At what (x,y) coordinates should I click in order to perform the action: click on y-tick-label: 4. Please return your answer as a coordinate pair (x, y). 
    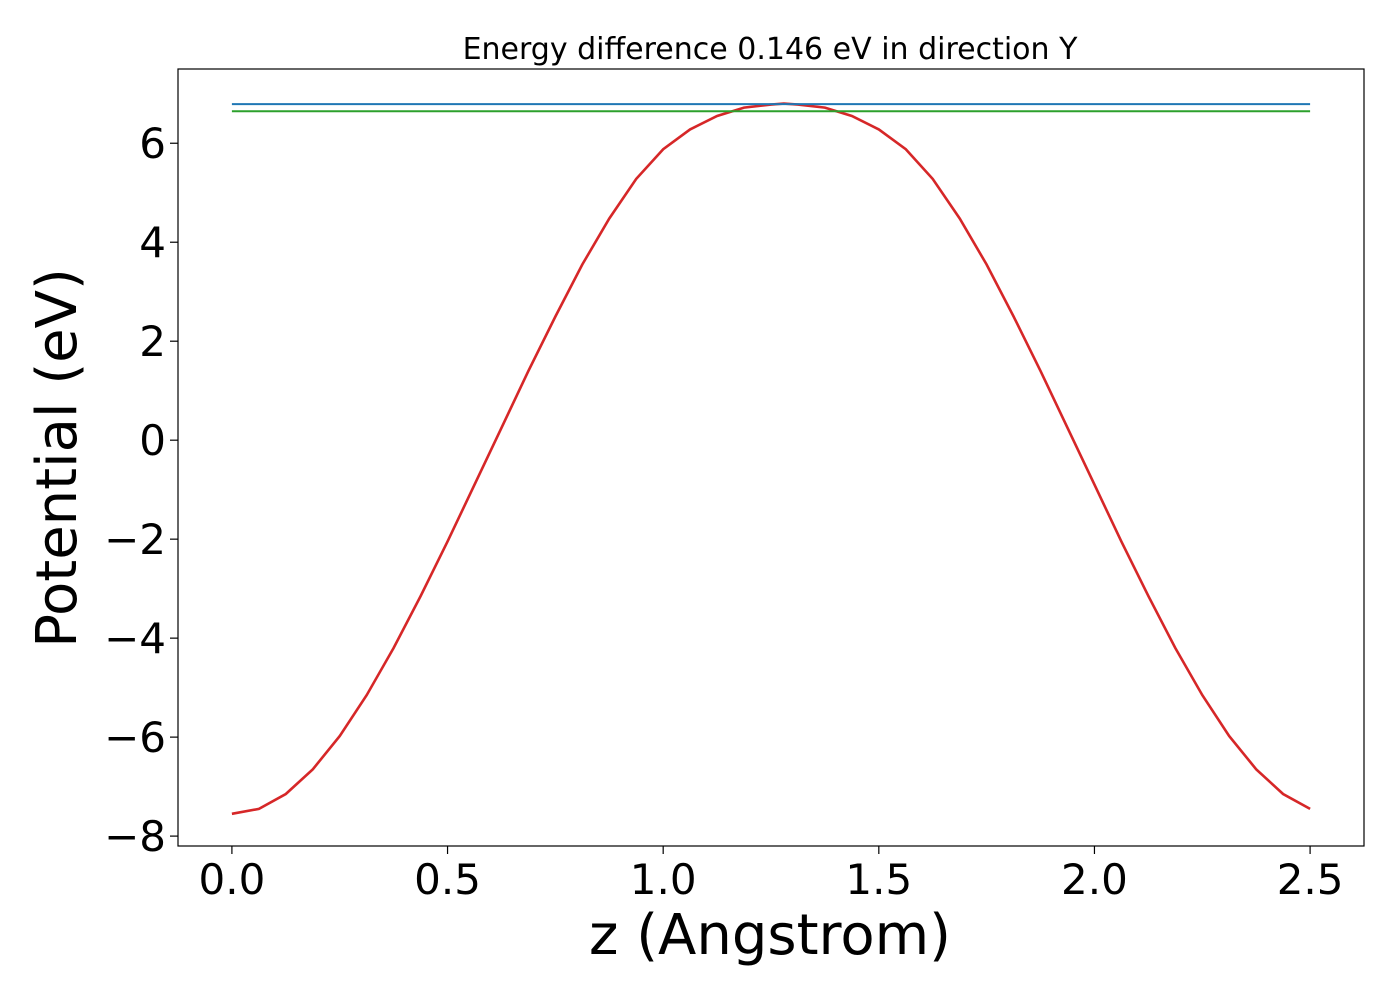
    Looking at the image, I should click on (152, 242).